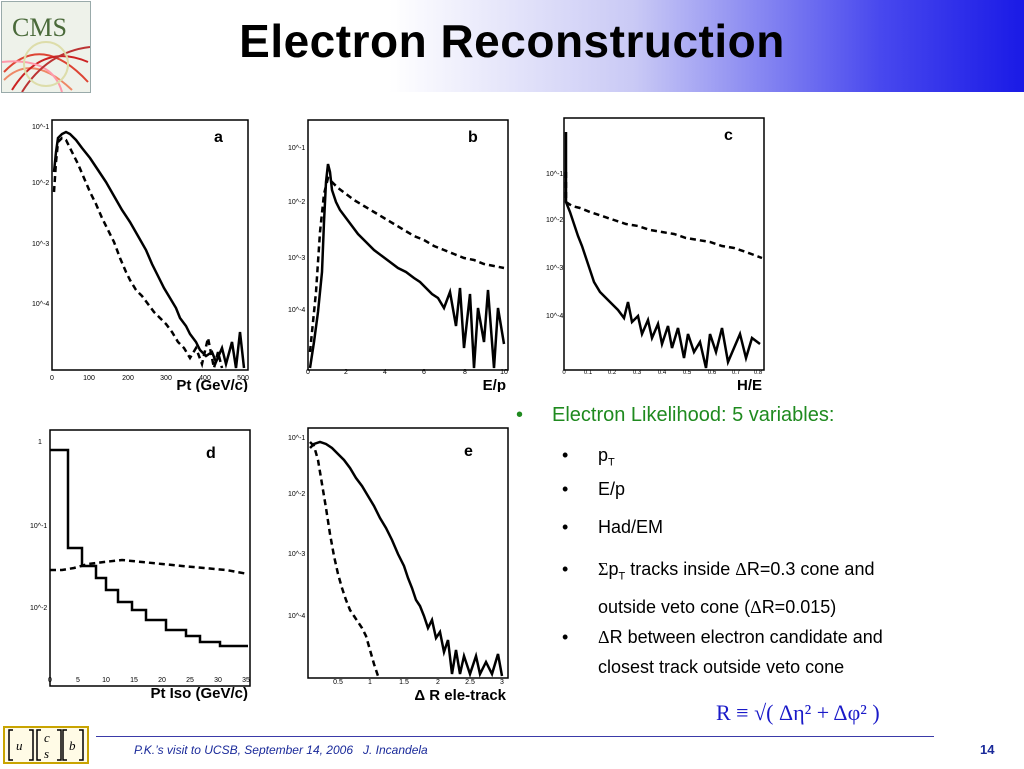 This screenshot has width=1024, height=769. I want to click on xtick: 20, so click(162, 680).